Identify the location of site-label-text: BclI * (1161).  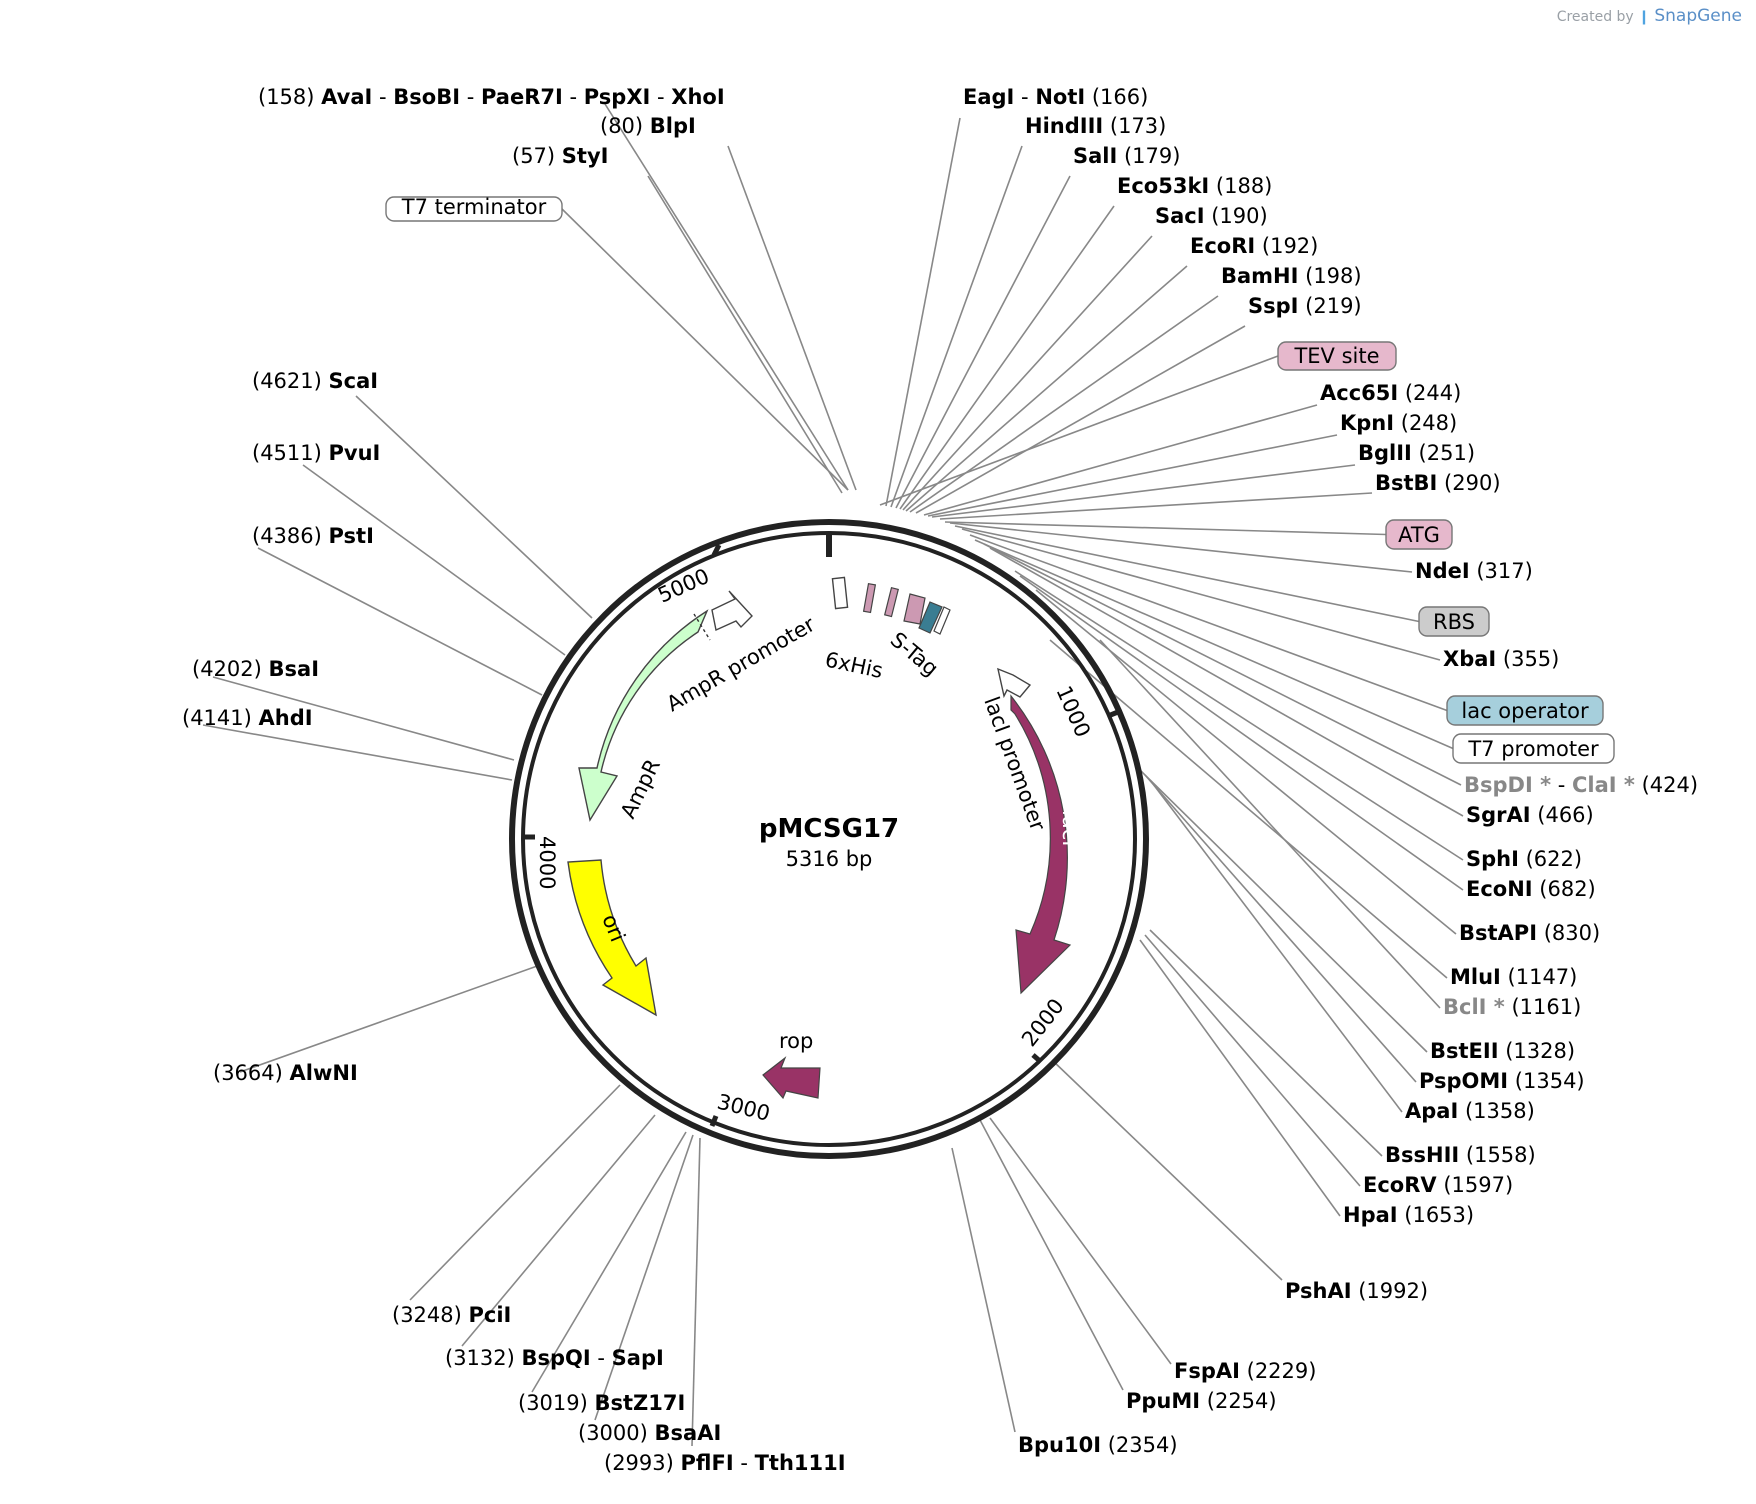
(1512, 1007).